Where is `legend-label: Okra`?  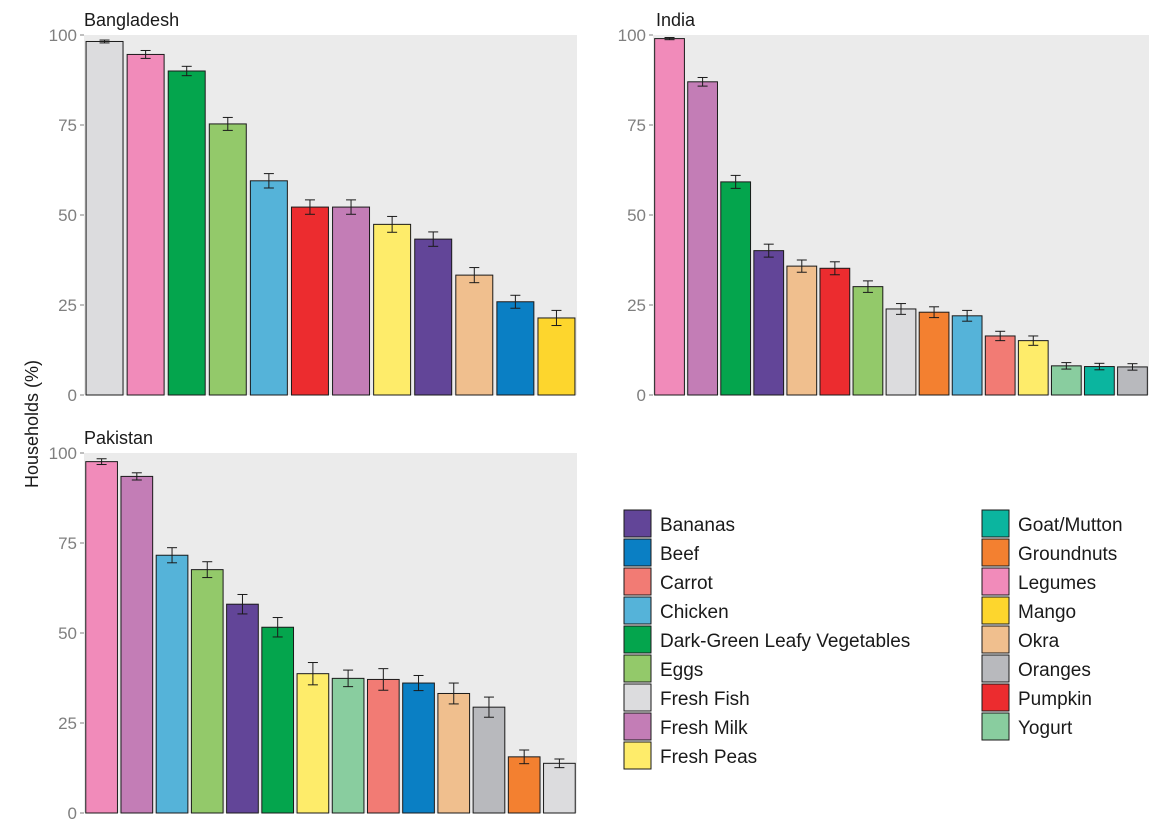 legend-label: Okra is located at coordinates (1039, 641).